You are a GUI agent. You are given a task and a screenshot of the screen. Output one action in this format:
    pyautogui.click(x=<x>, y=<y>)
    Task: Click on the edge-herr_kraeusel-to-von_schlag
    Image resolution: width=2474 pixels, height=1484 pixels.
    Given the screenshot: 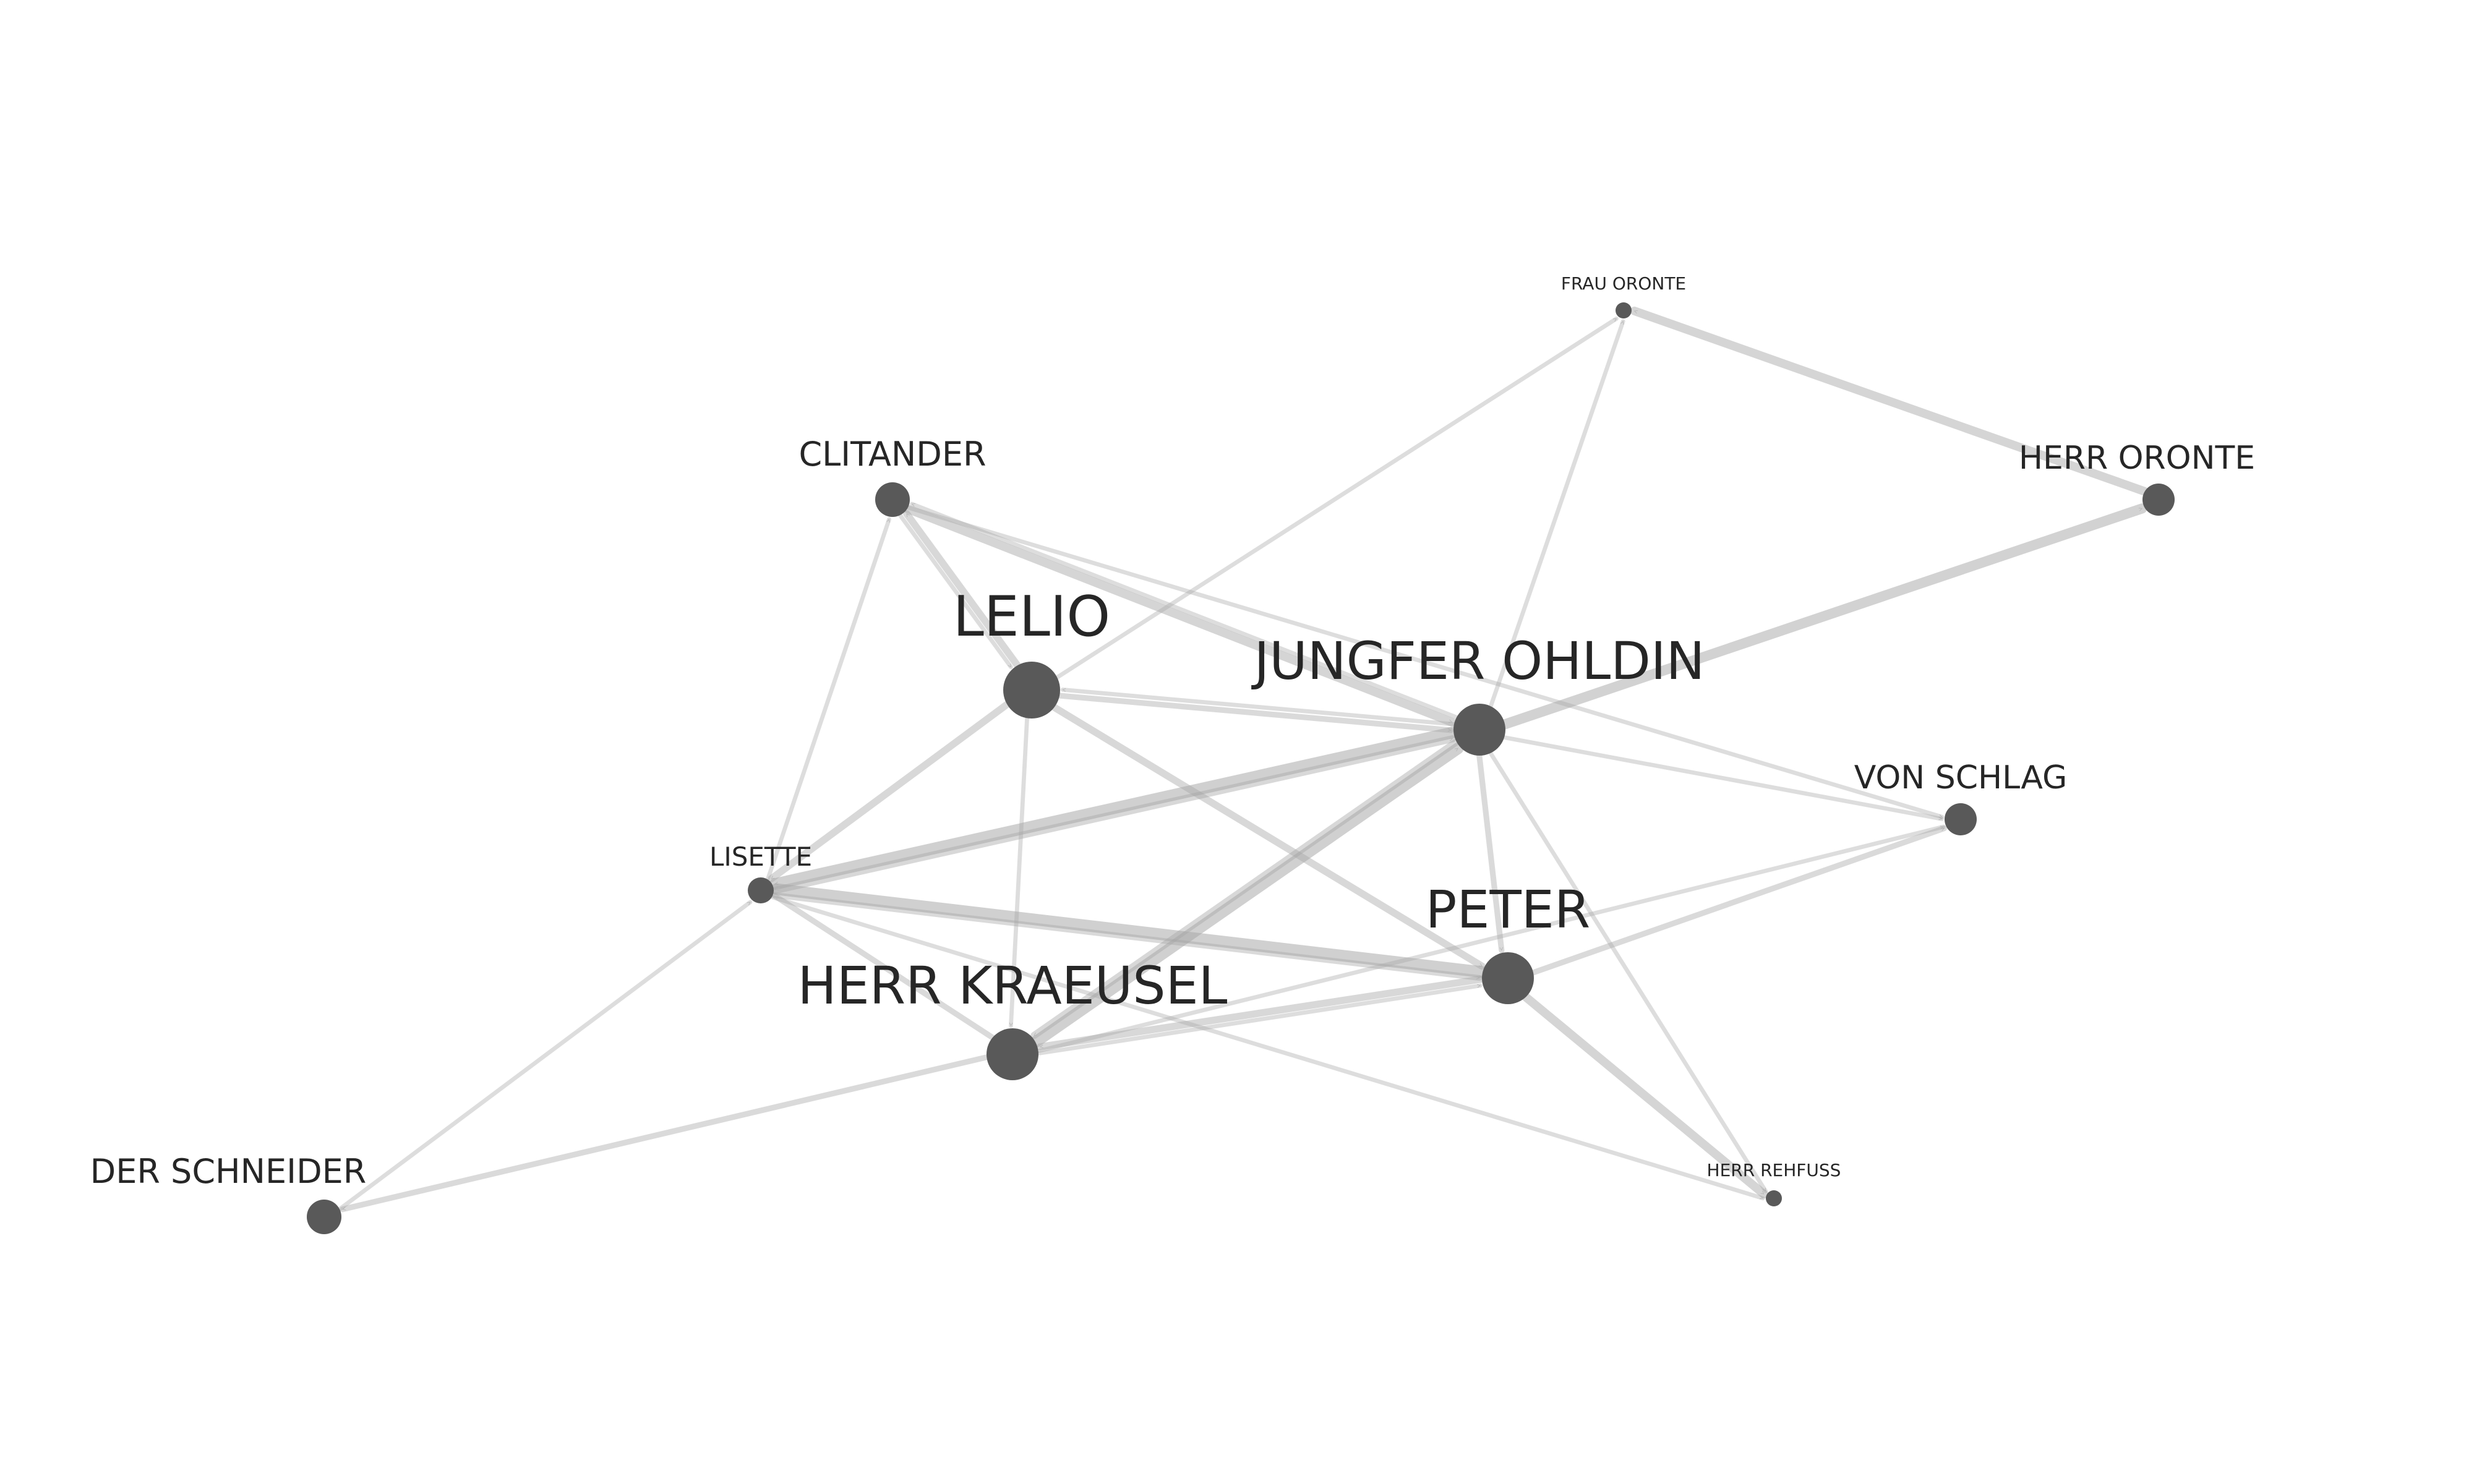 What is the action you would take?
    pyautogui.click(x=1491, y=939)
    